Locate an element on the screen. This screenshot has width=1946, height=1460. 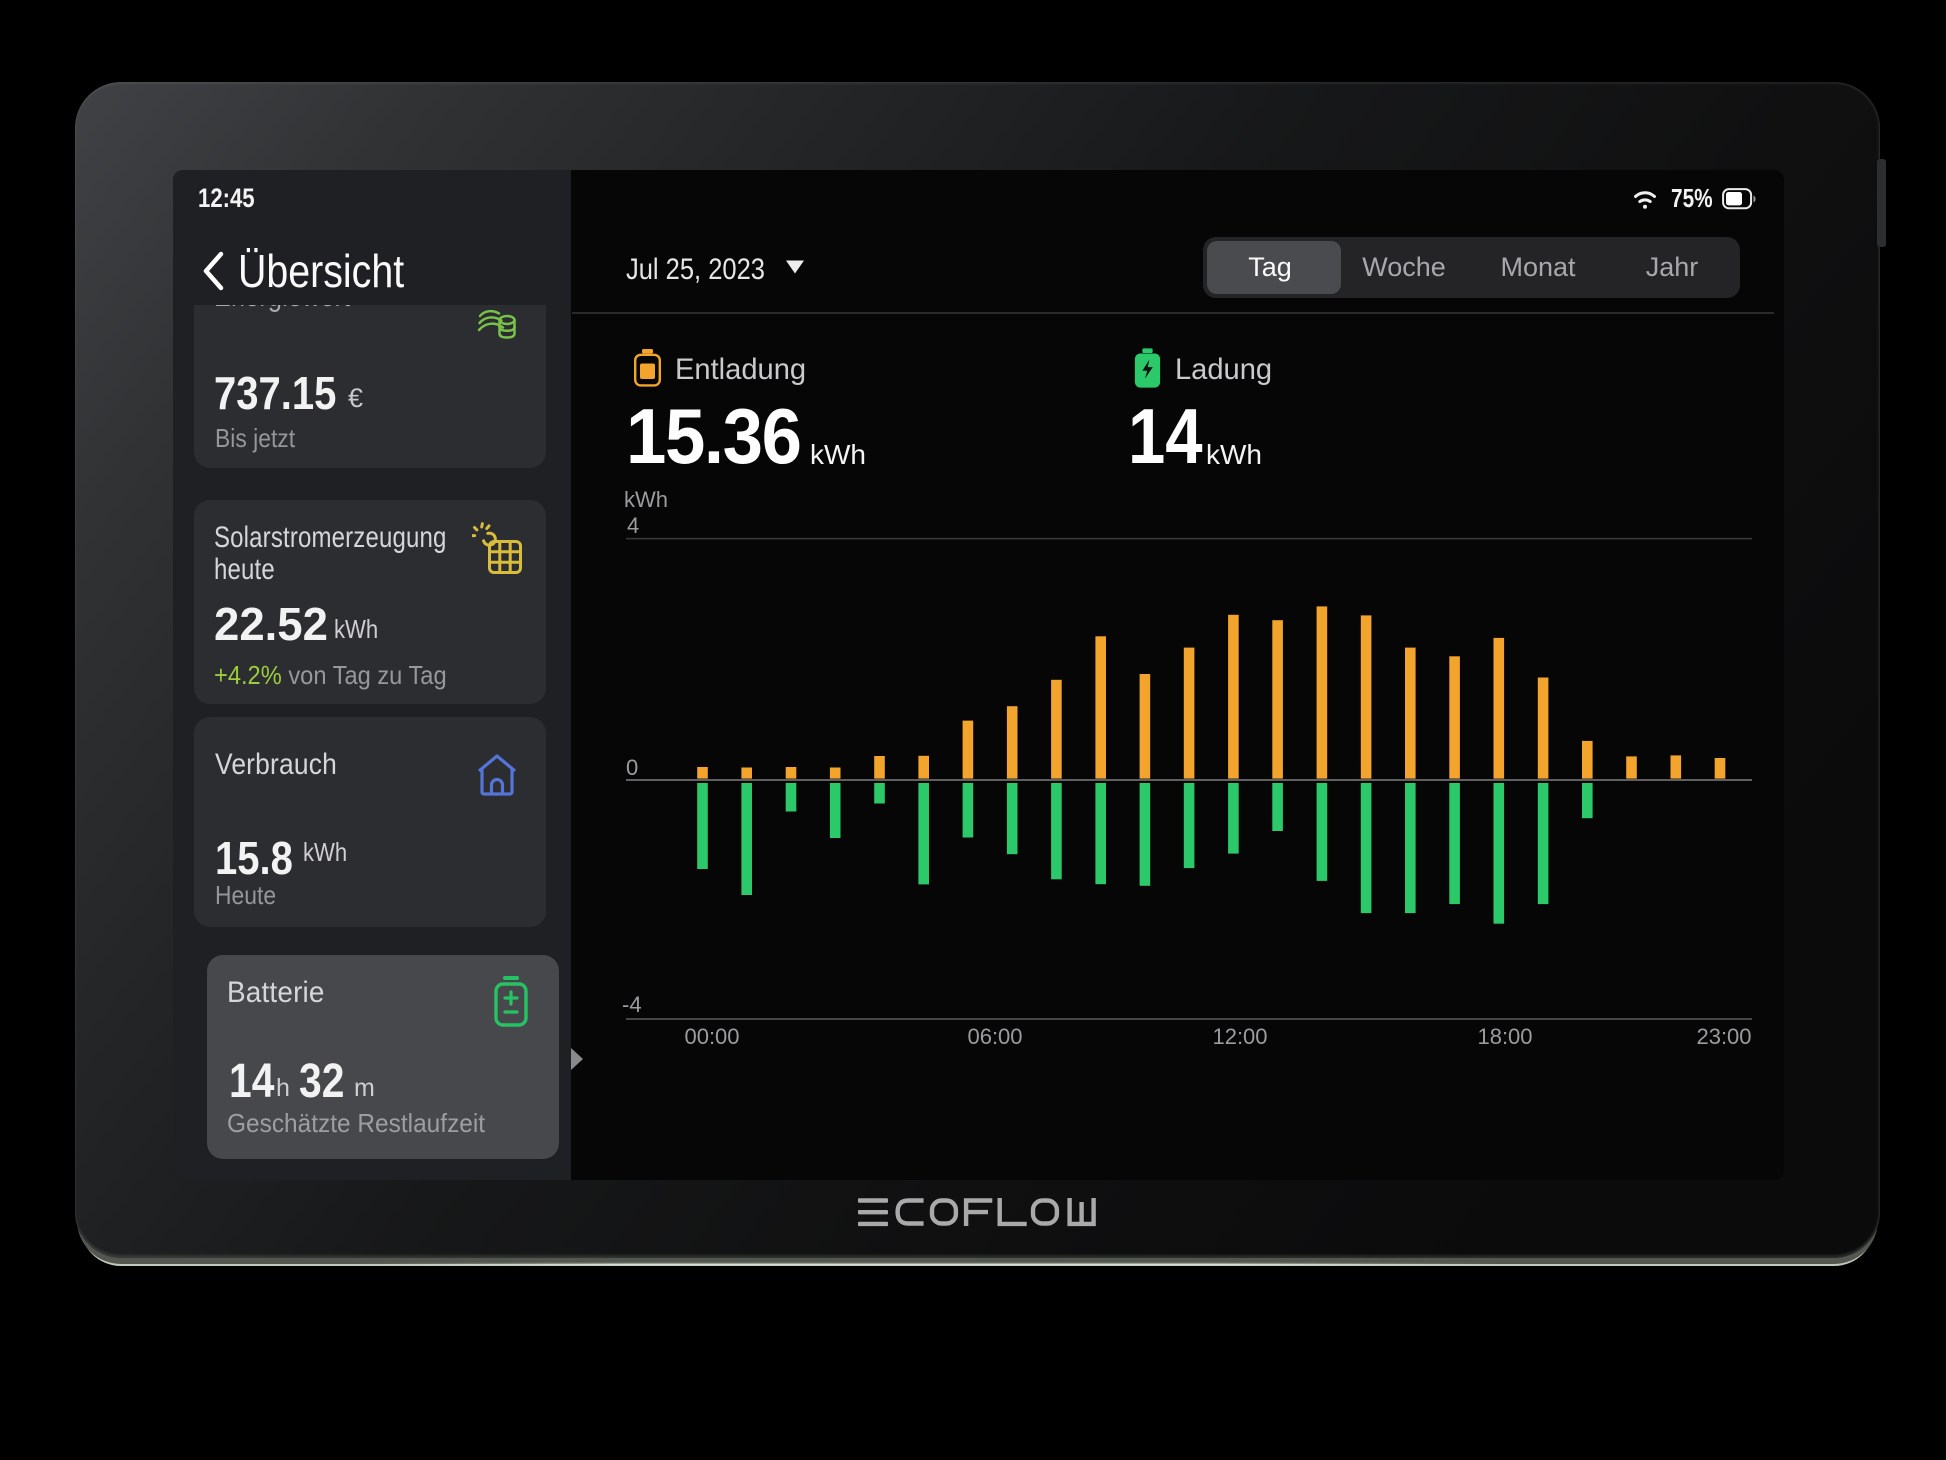
svg-text: kWh is located at coordinates (646, 499).